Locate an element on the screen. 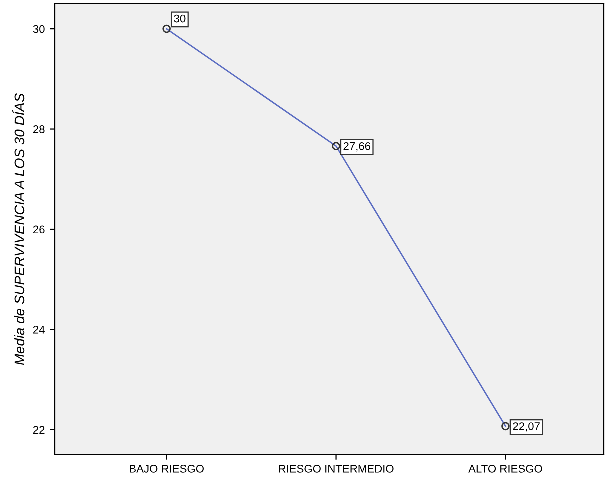 The height and width of the screenshot is (478, 607). y-tick-label: 28 is located at coordinates (39, 130).